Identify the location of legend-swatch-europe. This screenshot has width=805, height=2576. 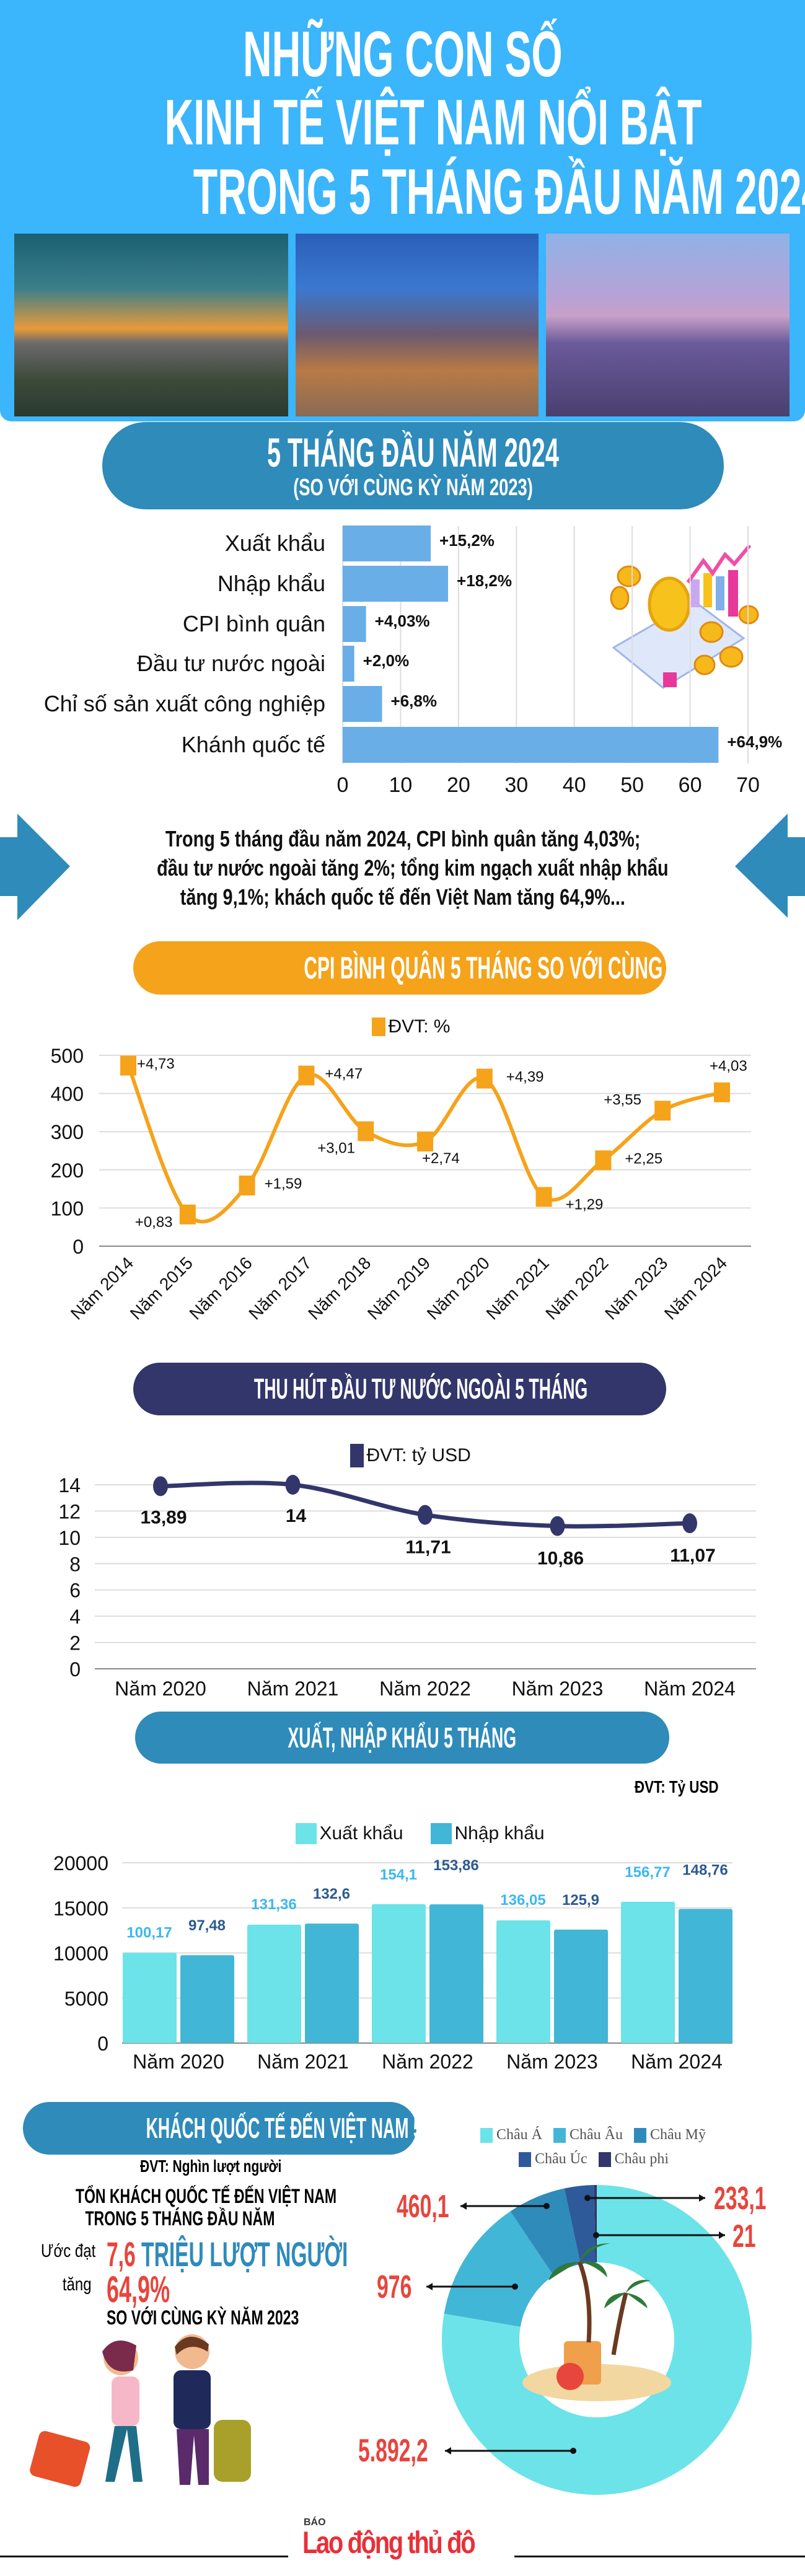
(559, 2135).